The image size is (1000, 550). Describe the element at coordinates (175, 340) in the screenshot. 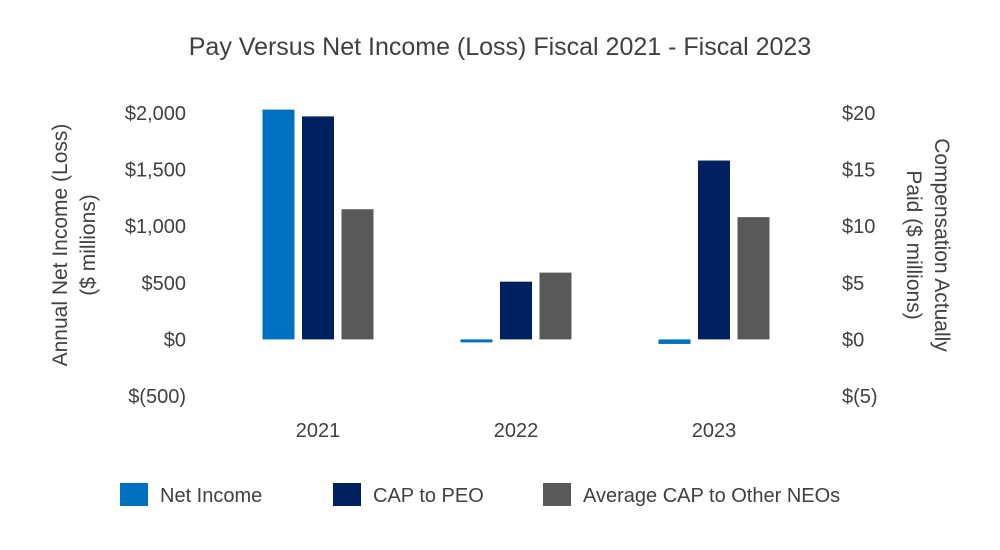

I see `left-tick-label: $0` at that location.